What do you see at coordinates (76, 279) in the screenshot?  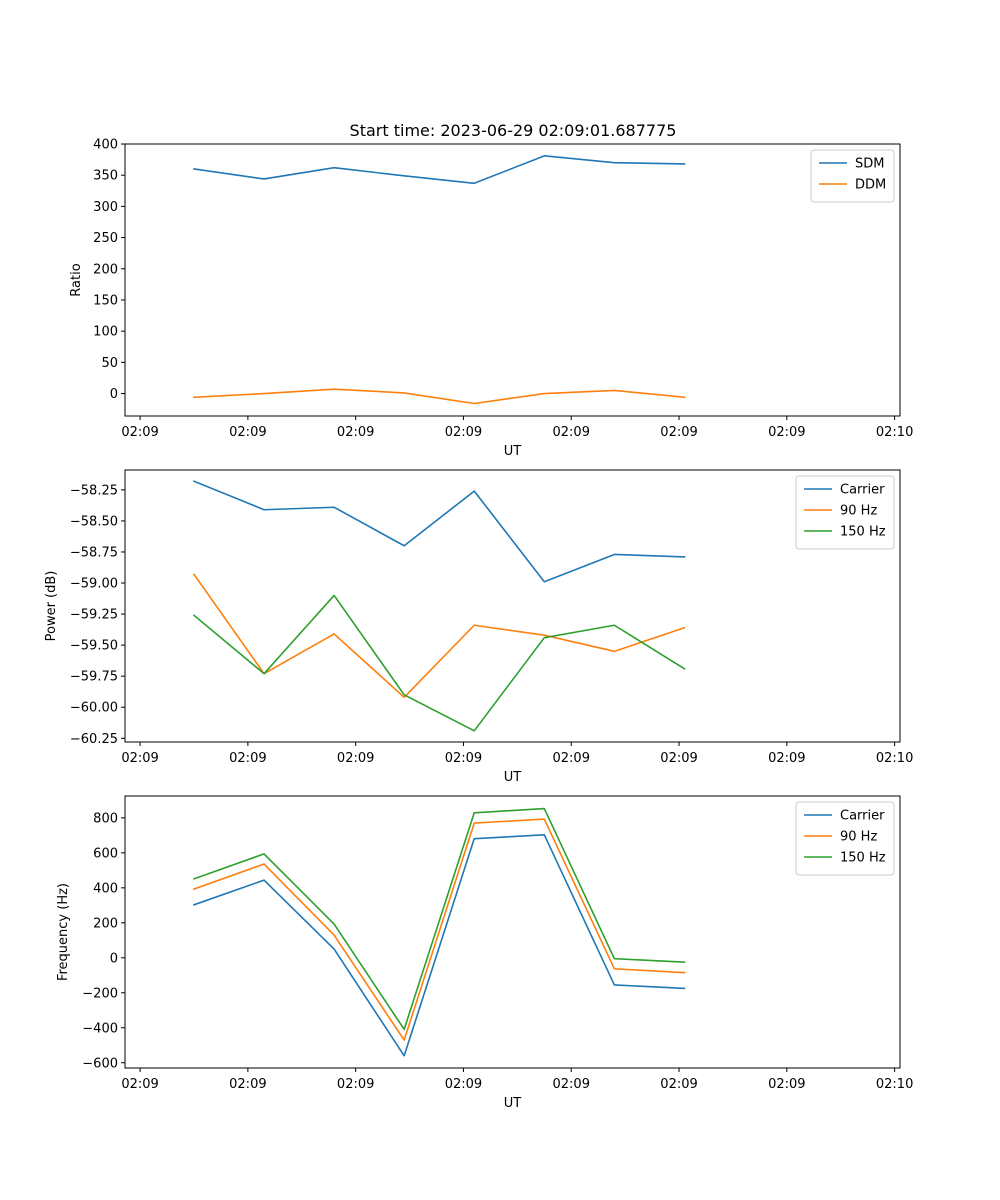 I see `y-axis-label: Ratio` at bounding box center [76, 279].